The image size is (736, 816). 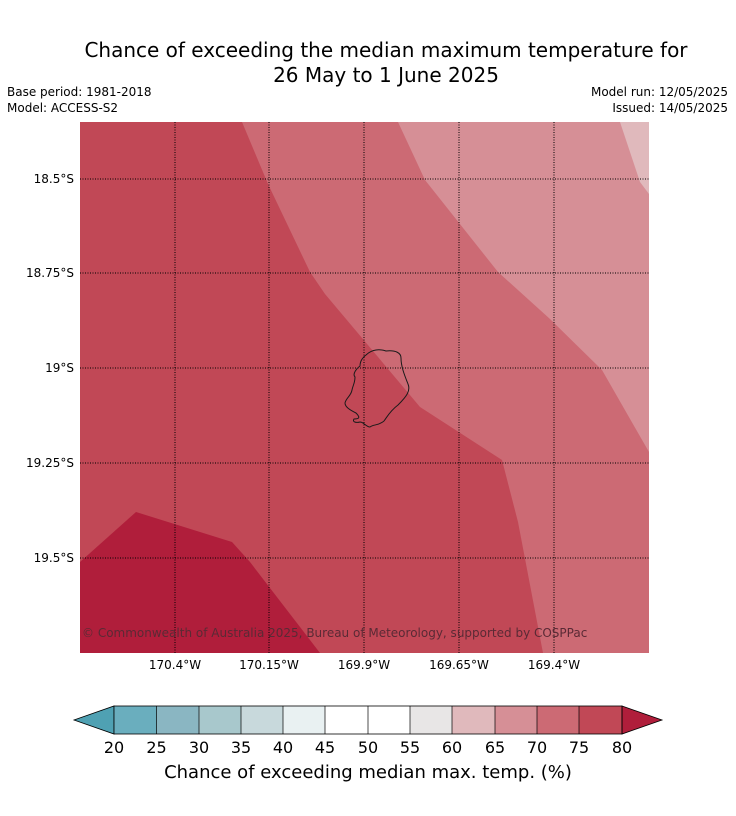 What do you see at coordinates (537, 747) in the screenshot?
I see `colorbar-tick-70: 70` at bounding box center [537, 747].